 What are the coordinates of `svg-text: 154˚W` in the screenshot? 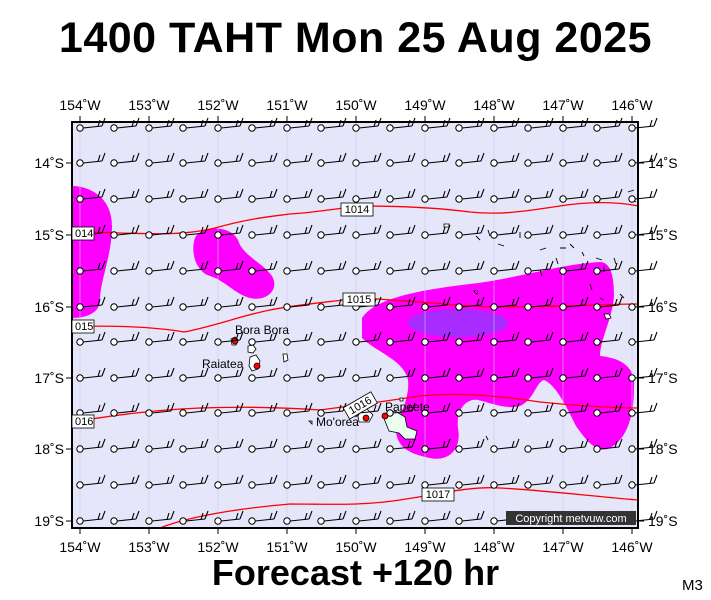 It's located at (80, 547).